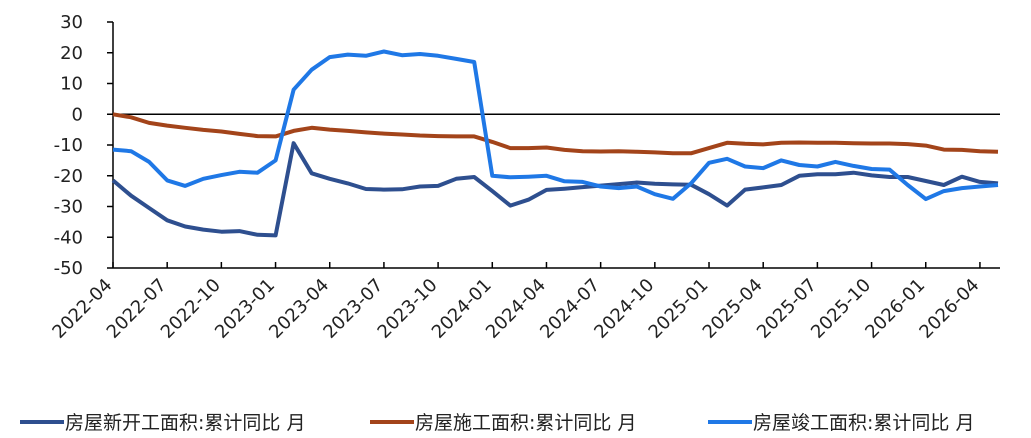  Describe the element at coordinates (68, 176) in the screenshot. I see `y-tick-label: -20` at that location.